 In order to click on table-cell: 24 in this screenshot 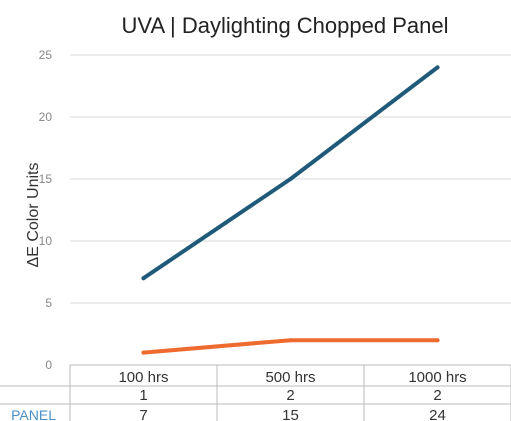, I will do `click(437, 414)`.